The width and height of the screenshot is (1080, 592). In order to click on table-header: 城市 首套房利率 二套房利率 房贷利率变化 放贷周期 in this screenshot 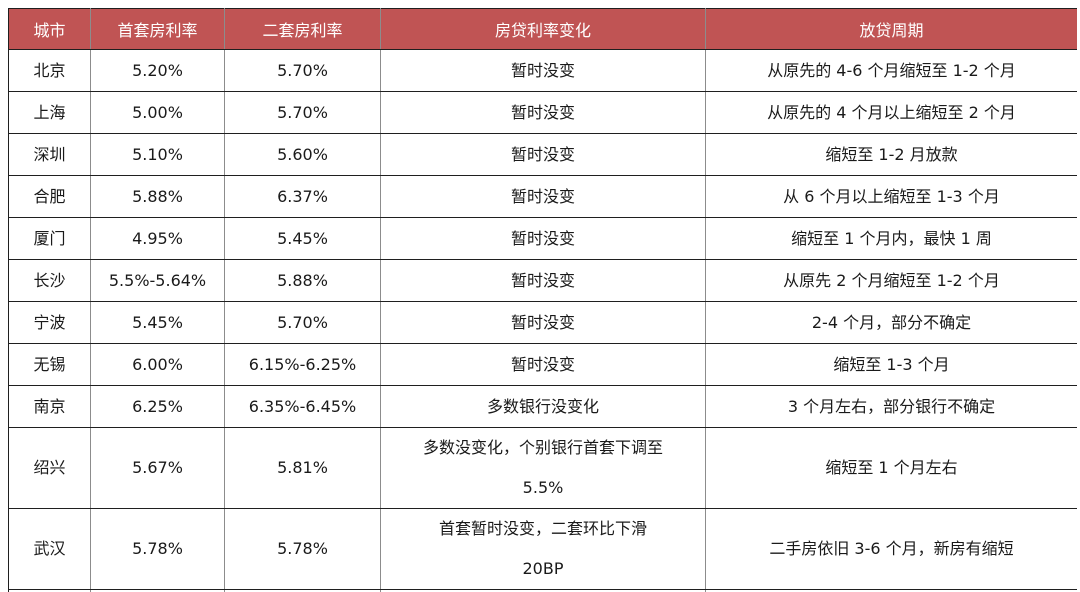, I will do `click(542, 29)`.